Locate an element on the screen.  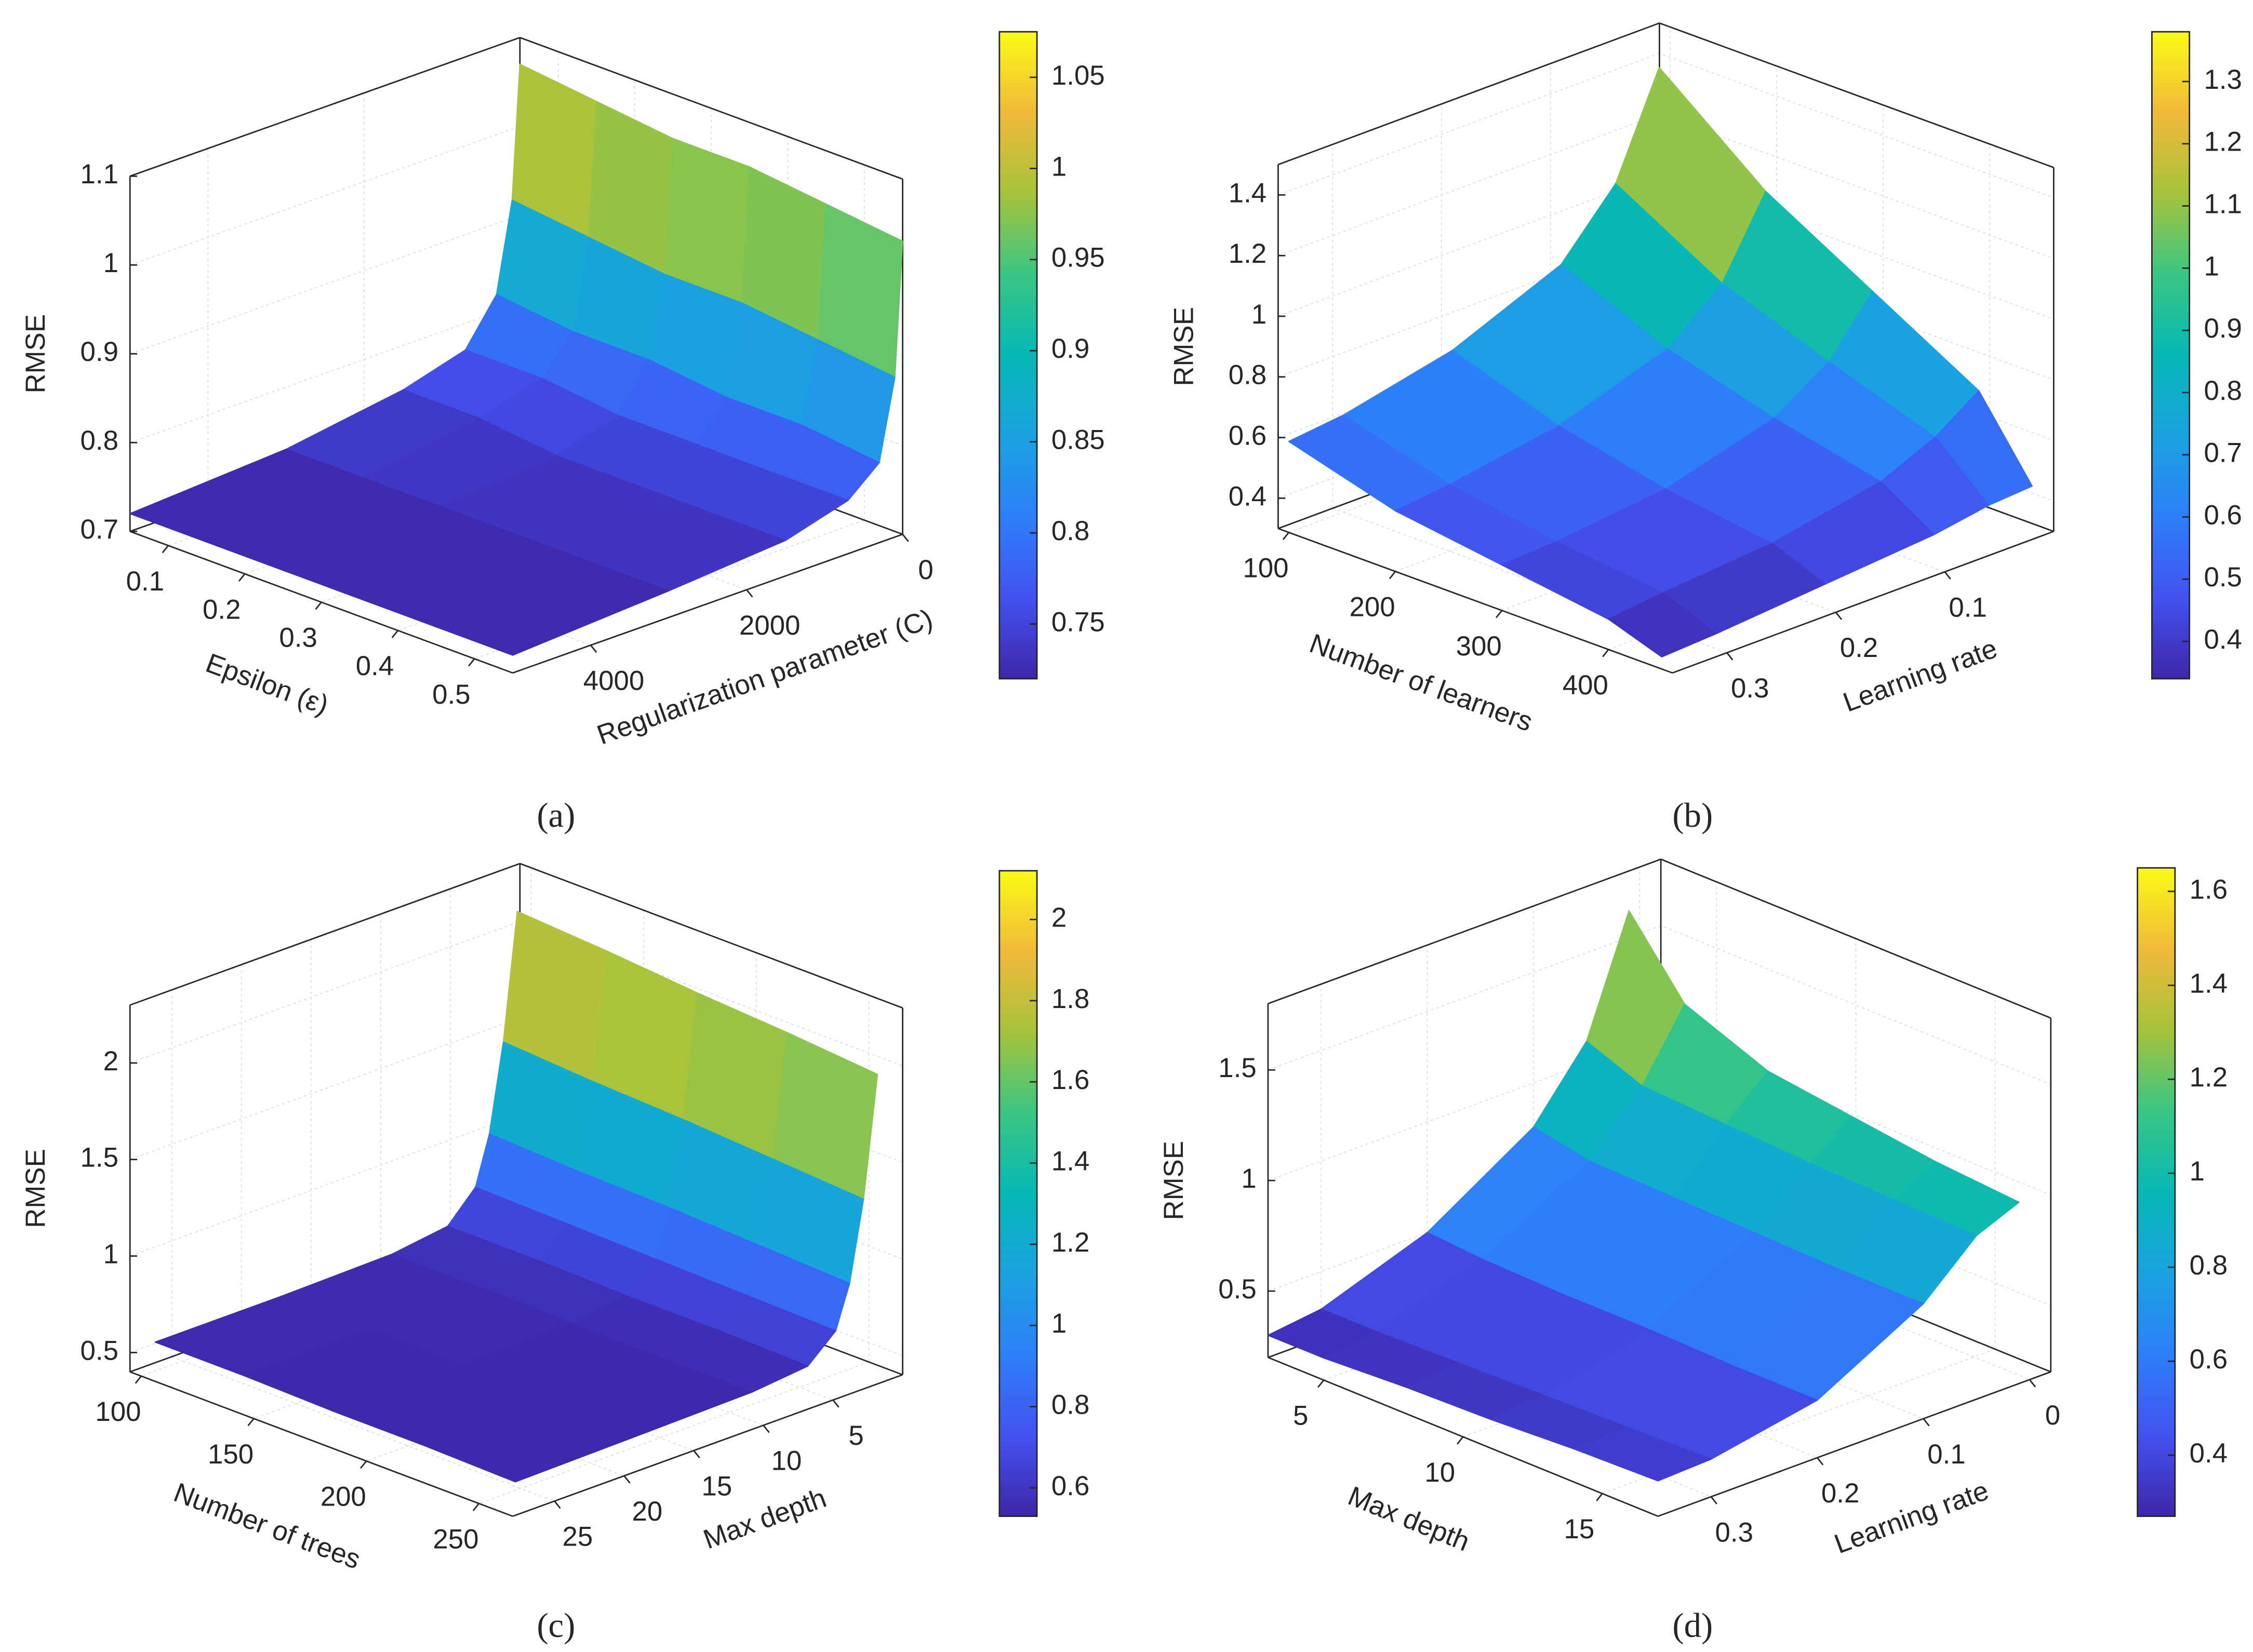
z-tick-label: 2 is located at coordinates (110, 1061).